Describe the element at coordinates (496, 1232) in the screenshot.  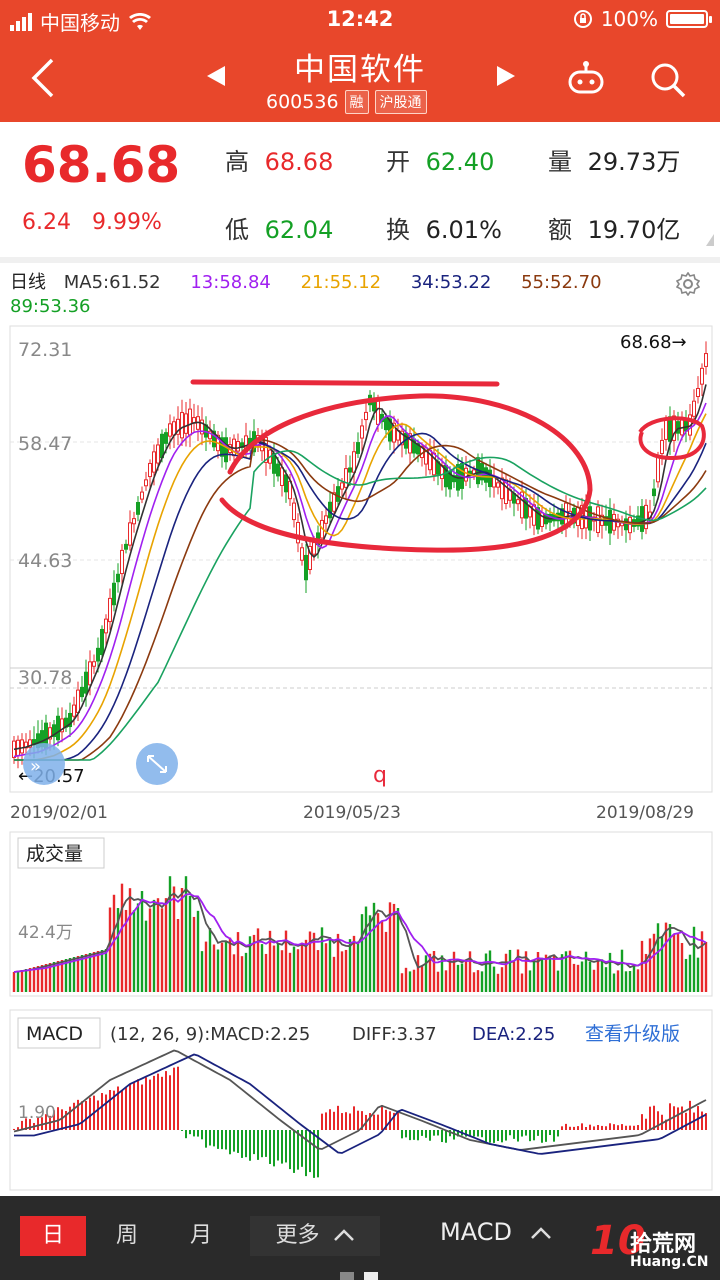
I see `indicator-selector: MACD` at that location.